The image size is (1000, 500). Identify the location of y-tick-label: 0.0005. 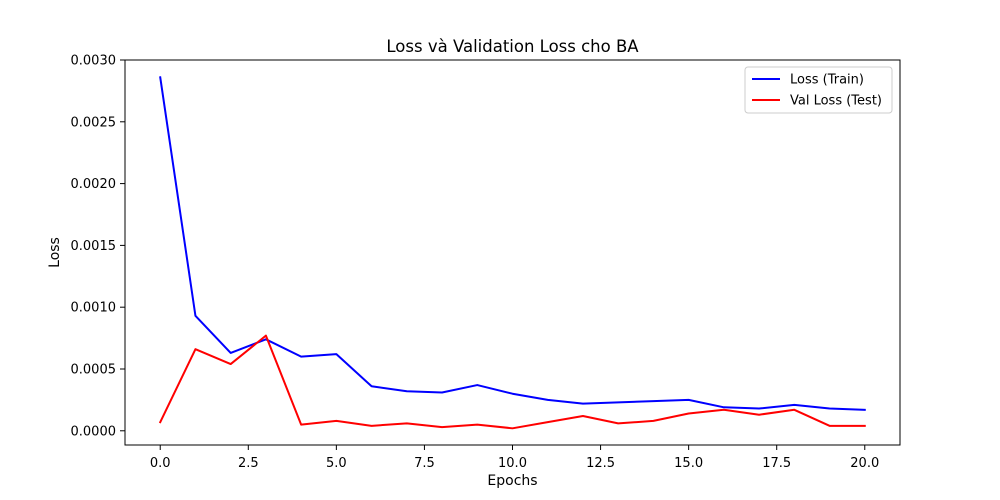
(94, 369).